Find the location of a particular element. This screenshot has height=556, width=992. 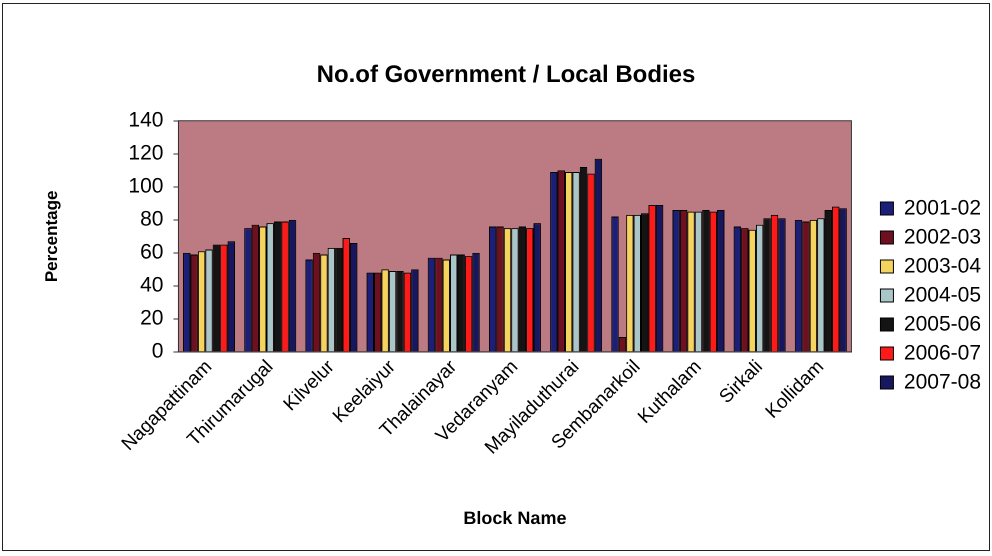

y-axis-title: Percentage is located at coordinates (51, 236).